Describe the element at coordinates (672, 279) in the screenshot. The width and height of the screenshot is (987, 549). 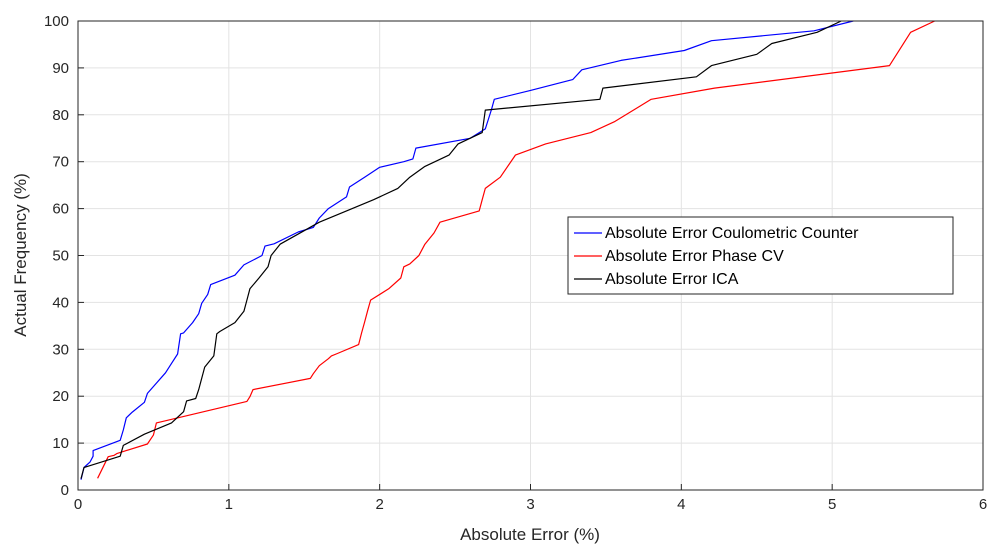
I see `legend-label-3: Absolute Error ICA` at that location.